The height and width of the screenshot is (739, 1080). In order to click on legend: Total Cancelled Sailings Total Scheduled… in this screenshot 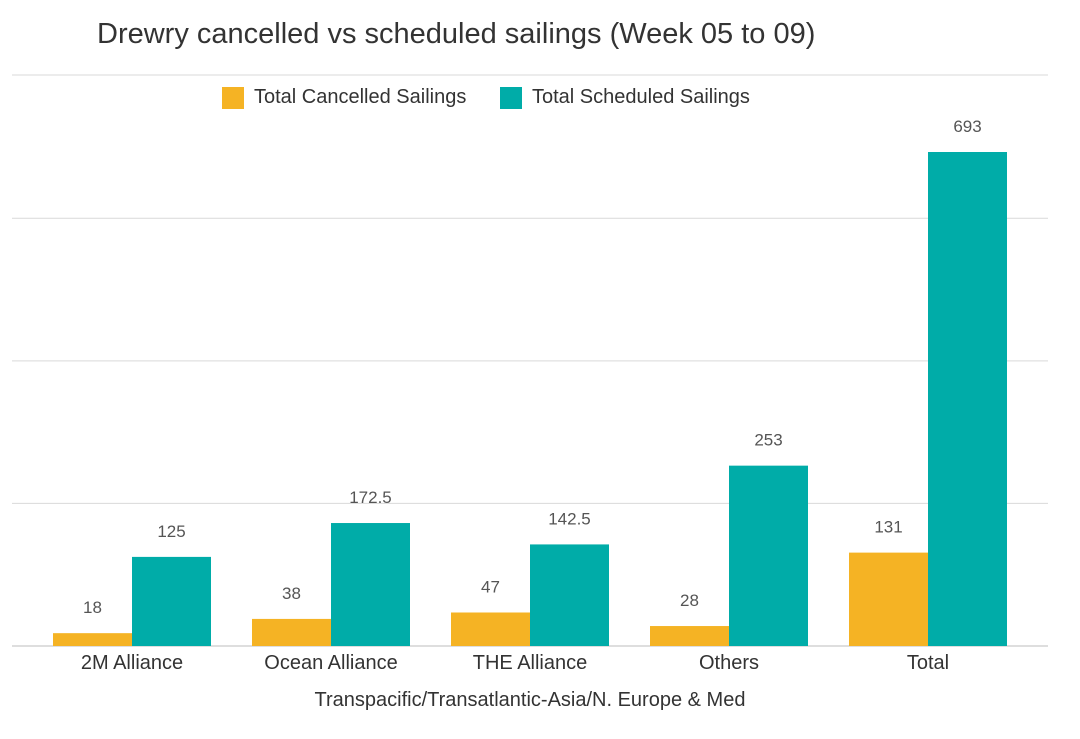, I will do `click(540, 101)`.